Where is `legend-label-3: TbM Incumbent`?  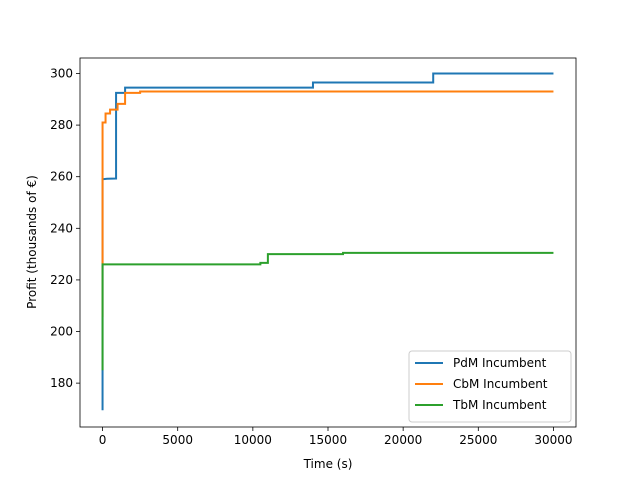 legend-label-3: TbM Incumbent is located at coordinates (499, 405).